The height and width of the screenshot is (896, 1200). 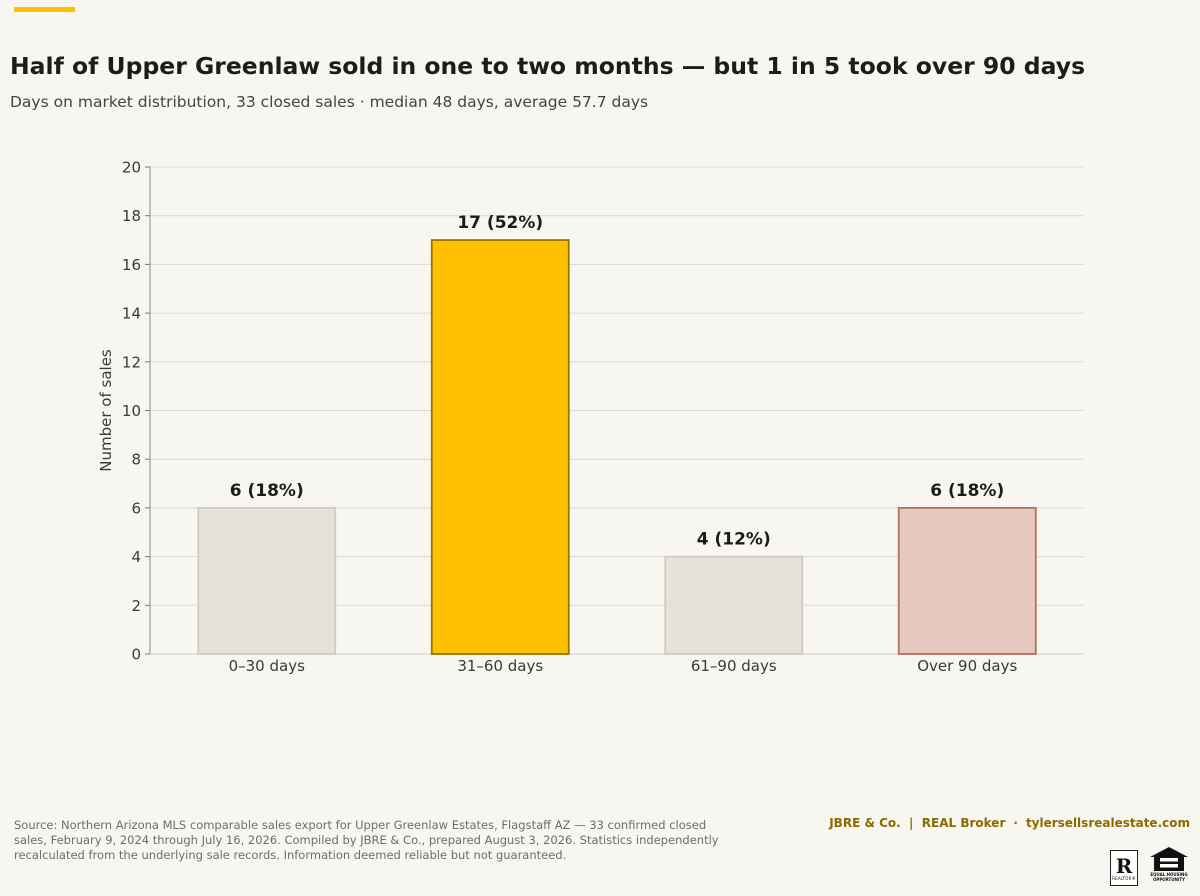 I want to click on y-tick-label: 20, so click(x=131, y=168).